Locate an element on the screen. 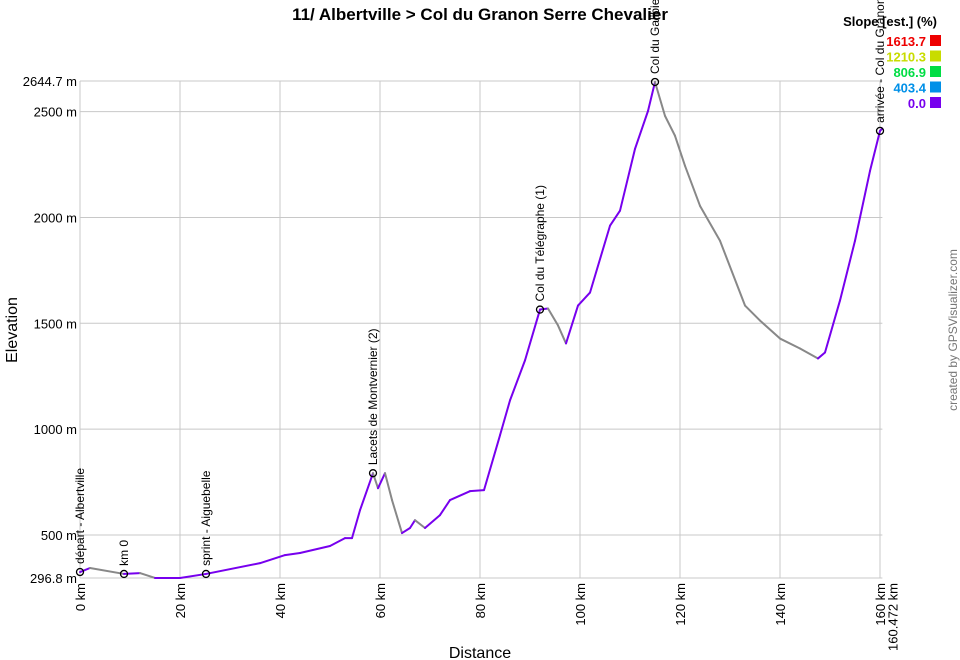  y-tick-label: 2500 m is located at coordinates (55, 112).